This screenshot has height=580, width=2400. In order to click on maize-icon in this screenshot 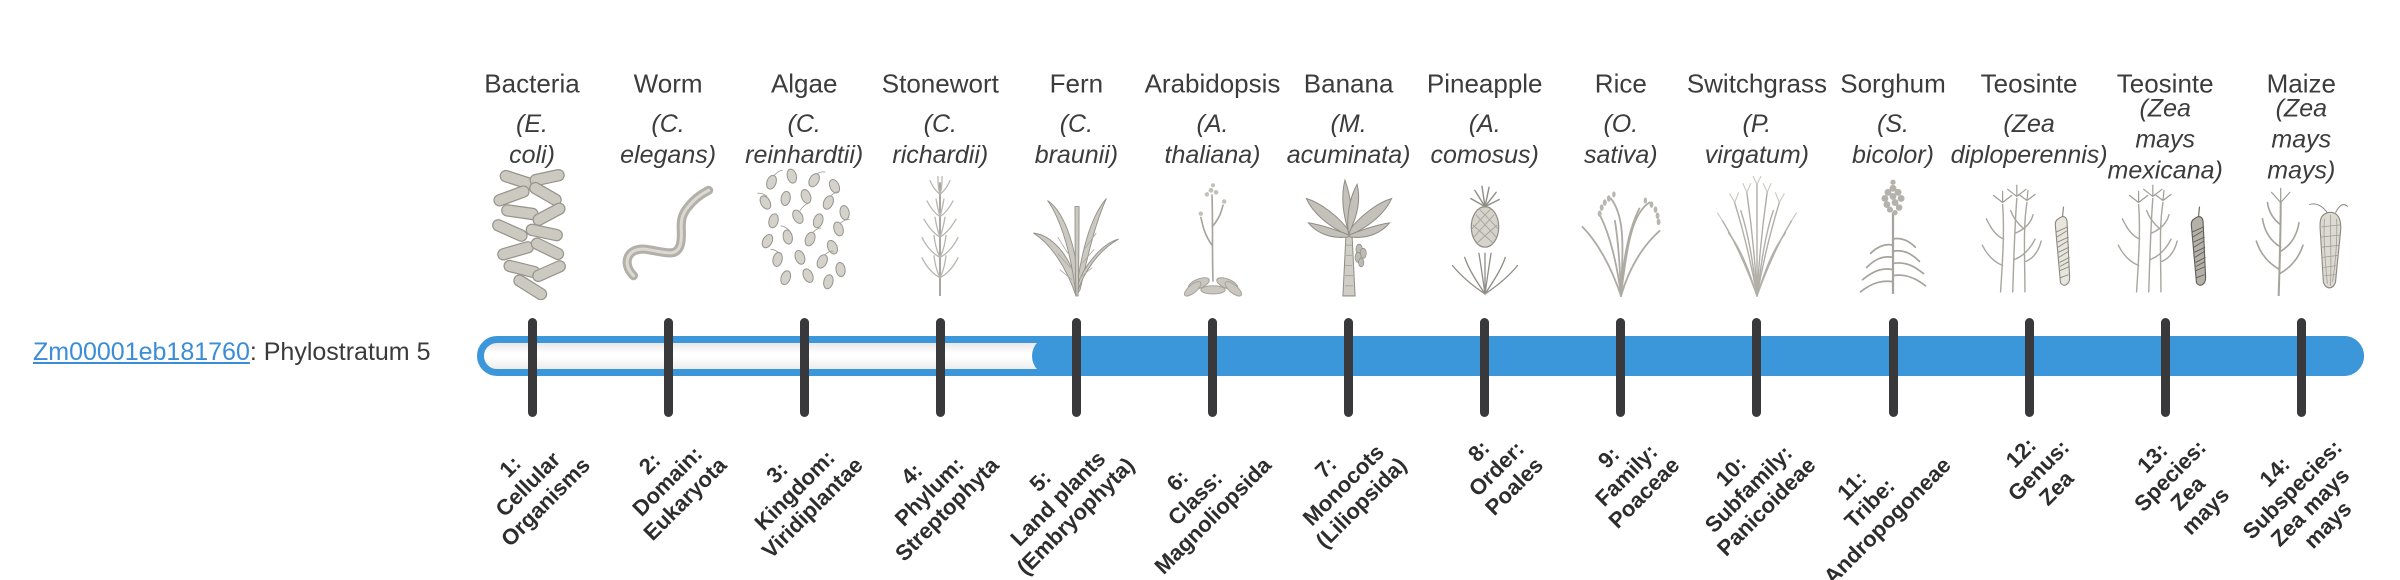, I will do `click(2301, 234)`.